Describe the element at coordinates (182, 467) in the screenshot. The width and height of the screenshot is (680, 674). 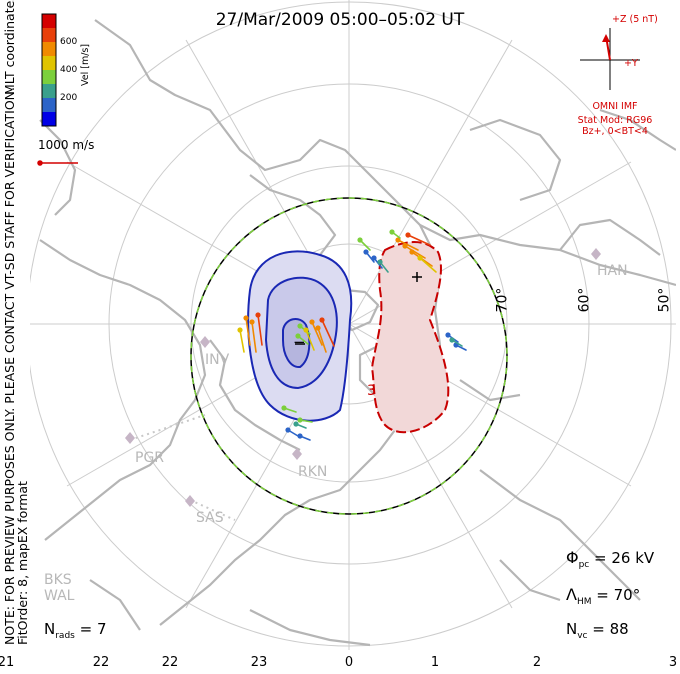
I see `radar-fov-lines` at that location.